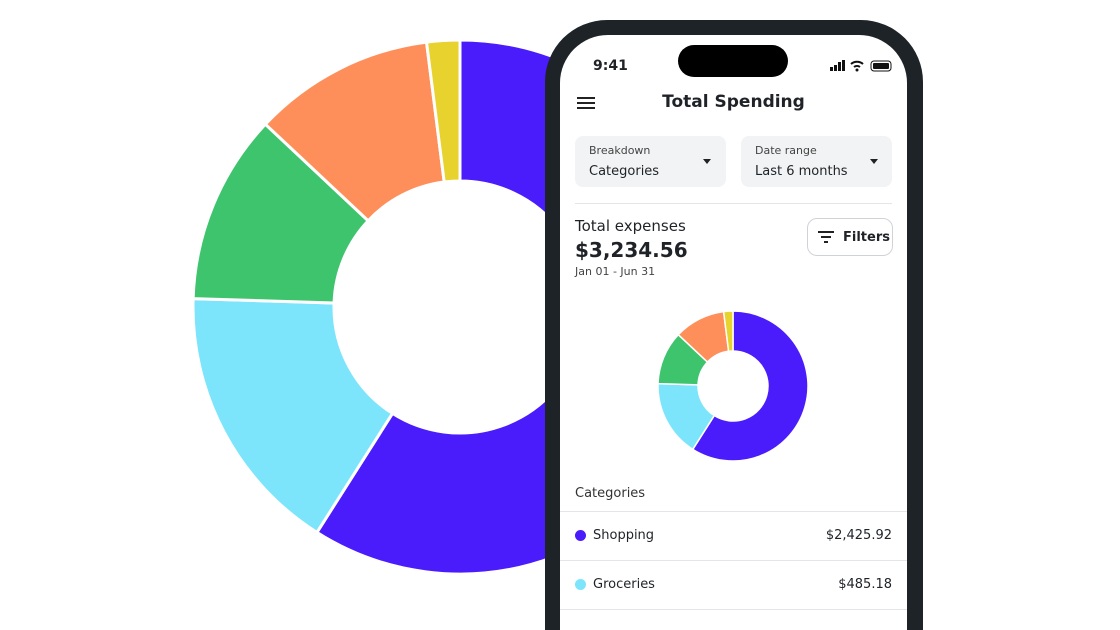 The height and width of the screenshot is (630, 1120). I want to click on category-amount: $2,425.92, so click(858, 535).